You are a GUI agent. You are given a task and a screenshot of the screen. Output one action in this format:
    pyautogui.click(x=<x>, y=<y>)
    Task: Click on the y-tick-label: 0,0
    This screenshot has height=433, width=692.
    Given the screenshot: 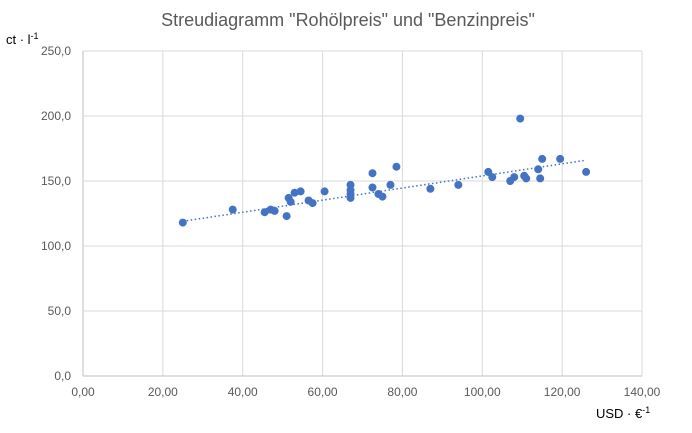 What is the action you would take?
    pyautogui.click(x=62, y=376)
    